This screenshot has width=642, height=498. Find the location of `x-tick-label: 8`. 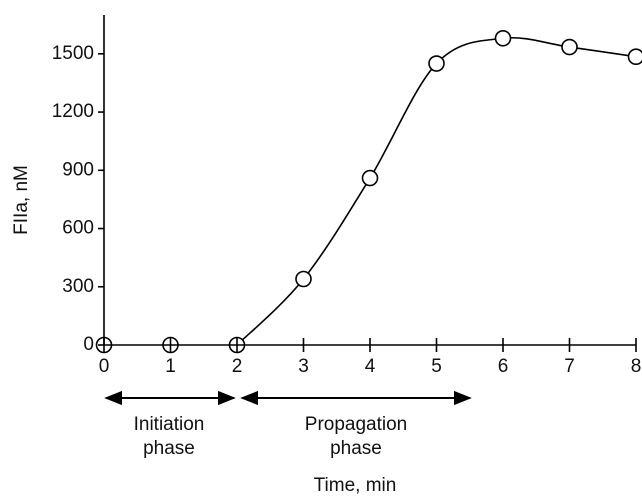

x-tick-label: 8 is located at coordinates (636, 366).